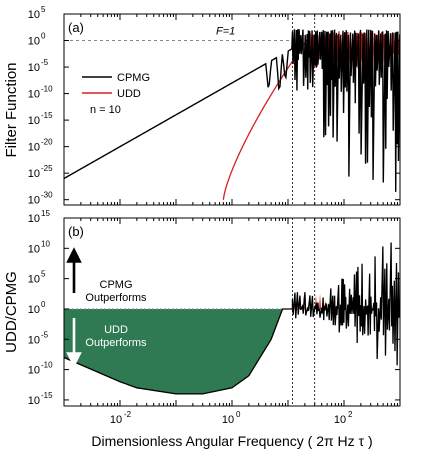 This screenshot has height=462, width=436. I want to click on cpmg-outperforms-line1: CPMG, so click(116, 285).